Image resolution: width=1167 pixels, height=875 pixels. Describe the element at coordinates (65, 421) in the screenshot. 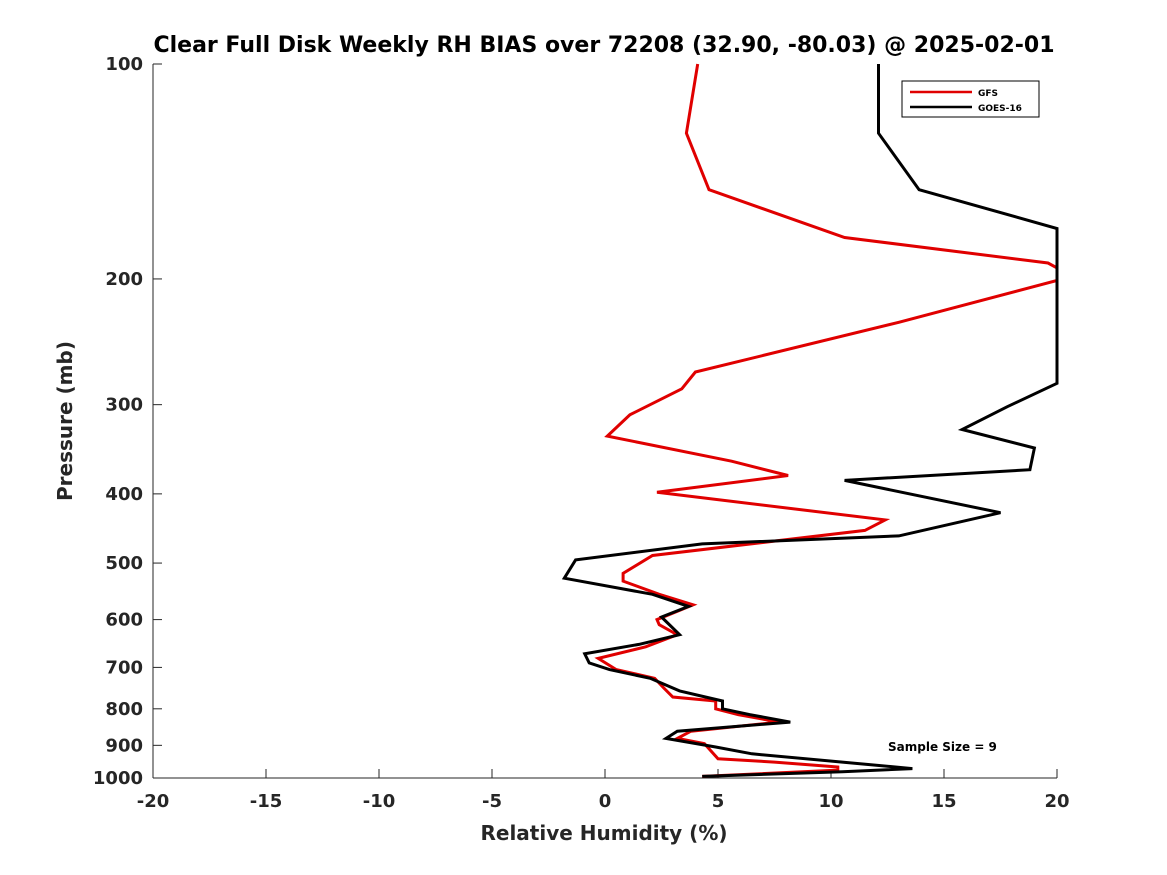

I see `y-axis-label: Pressure (mb)` at that location.